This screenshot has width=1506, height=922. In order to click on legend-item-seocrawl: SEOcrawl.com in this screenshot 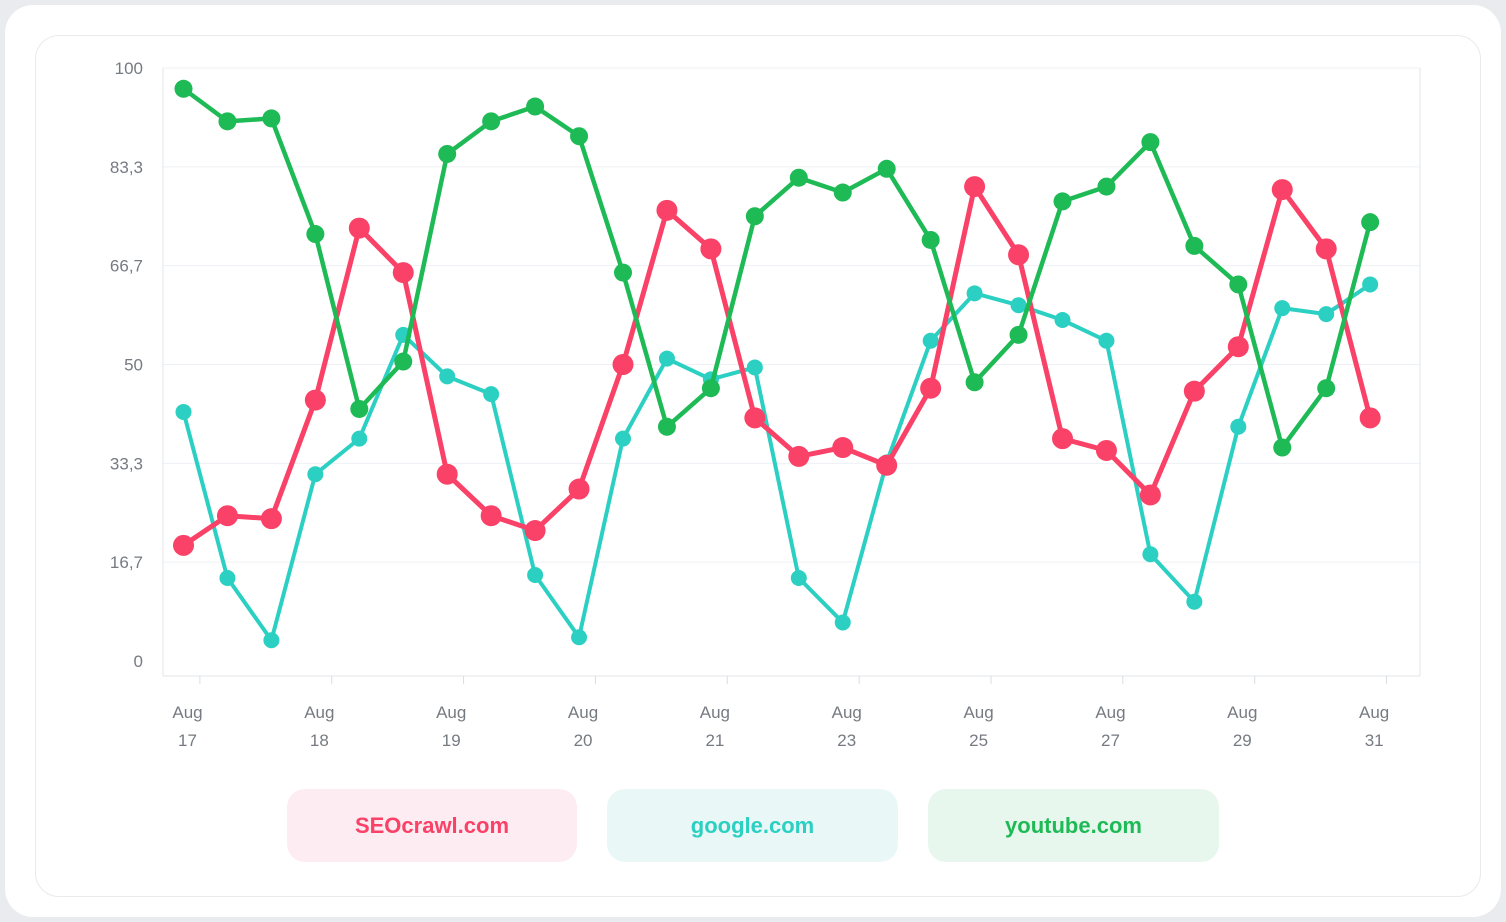, I will do `click(432, 825)`.